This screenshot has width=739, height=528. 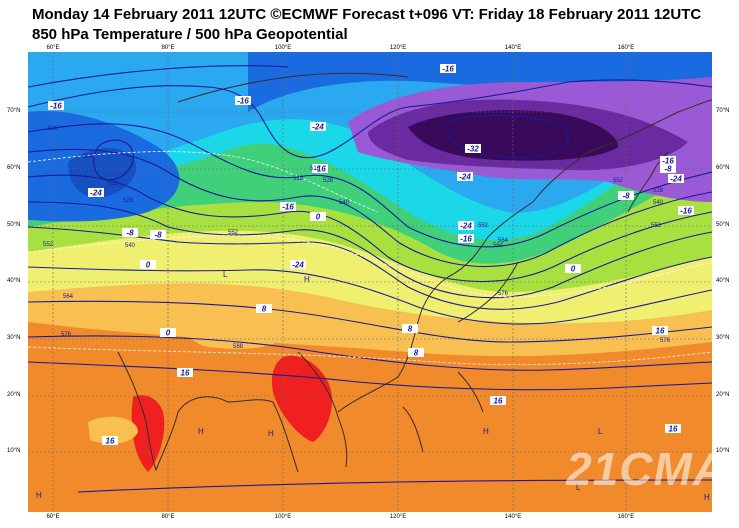 I want to click on lon-label-top: 160°E, so click(x=626, y=48).